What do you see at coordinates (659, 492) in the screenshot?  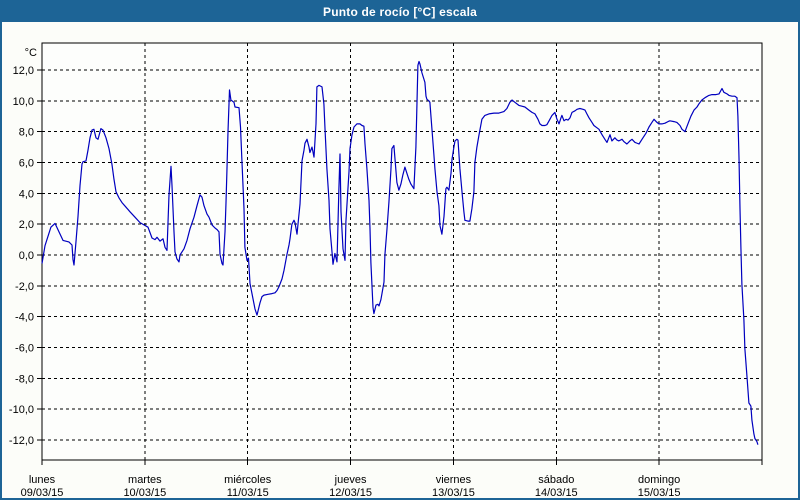 I see `x-date-label: 15/03/15` at bounding box center [659, 492].